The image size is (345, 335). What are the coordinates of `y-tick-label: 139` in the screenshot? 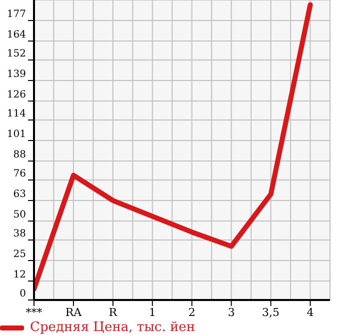 It's located at (16, 74).